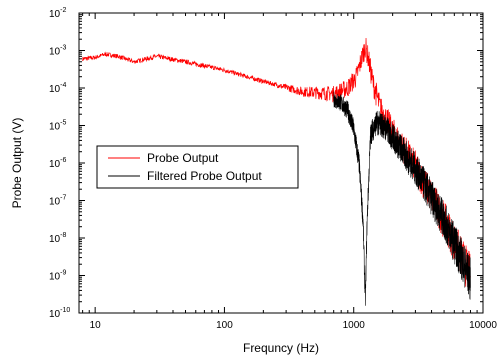  Describe the element at coordinates (57, 163) in the screenshot. I see `y-tick-label: 10⁻⁶` at that location.